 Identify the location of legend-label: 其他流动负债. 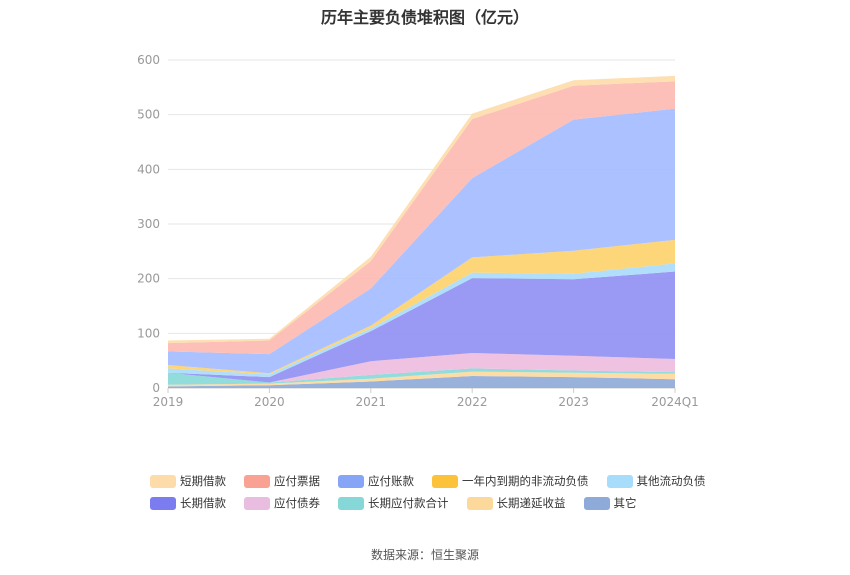
(671, 481).